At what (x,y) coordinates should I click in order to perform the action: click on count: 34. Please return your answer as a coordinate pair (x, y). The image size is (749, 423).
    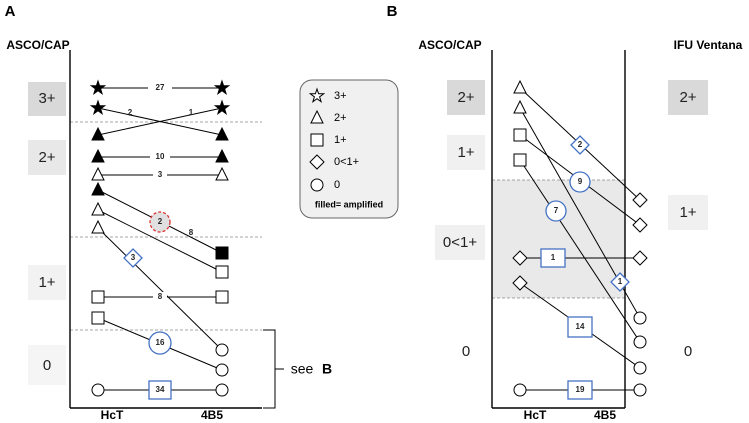
    Looking at the image, I should click on (160, 389).